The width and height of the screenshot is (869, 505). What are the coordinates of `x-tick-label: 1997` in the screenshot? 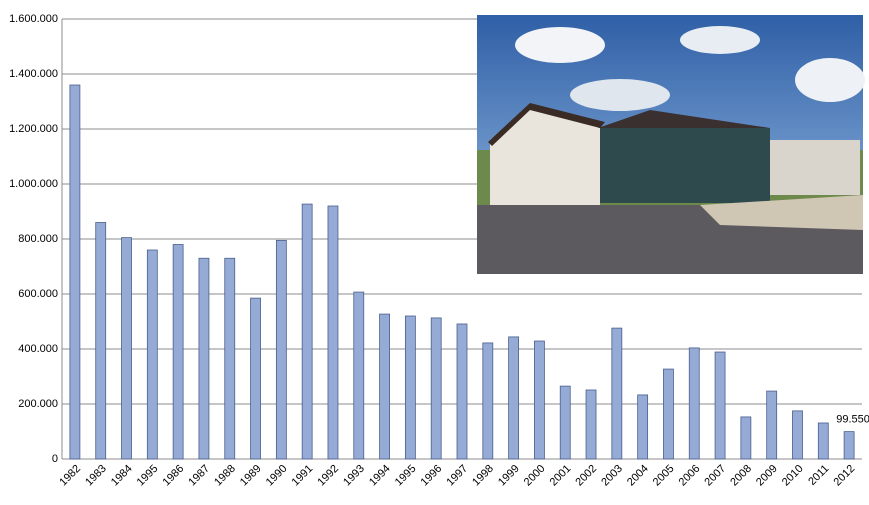 It's located at (457, 476).